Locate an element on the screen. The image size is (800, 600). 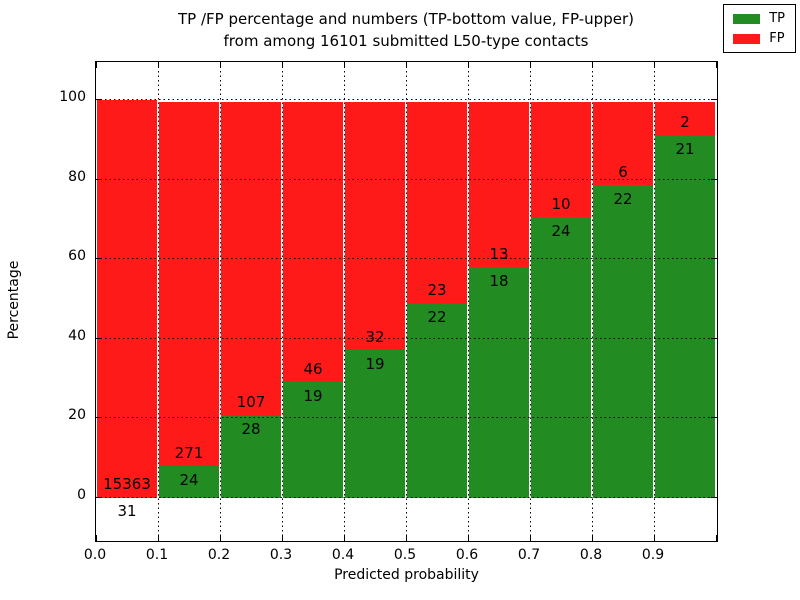
y-tick-label: 100 is located at coordinates (72, 97).